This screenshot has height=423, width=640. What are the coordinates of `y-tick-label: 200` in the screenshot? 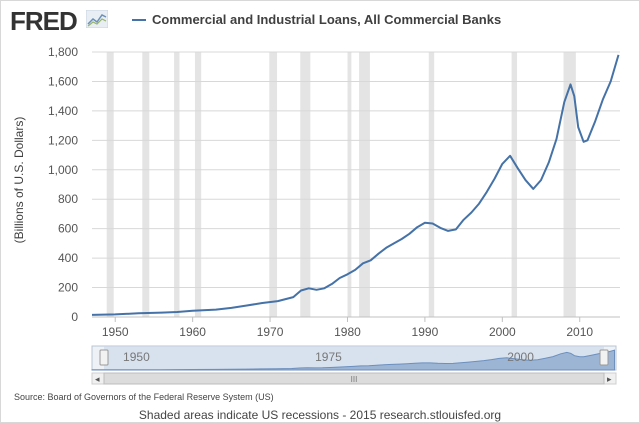 It's located at (68, 288).